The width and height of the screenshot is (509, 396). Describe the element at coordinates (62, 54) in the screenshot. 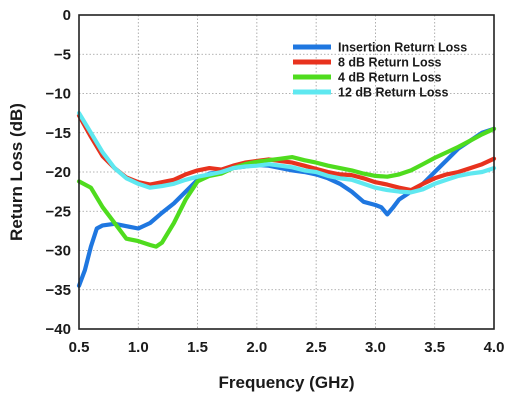

I see `y-tick-label: −5` at that location.